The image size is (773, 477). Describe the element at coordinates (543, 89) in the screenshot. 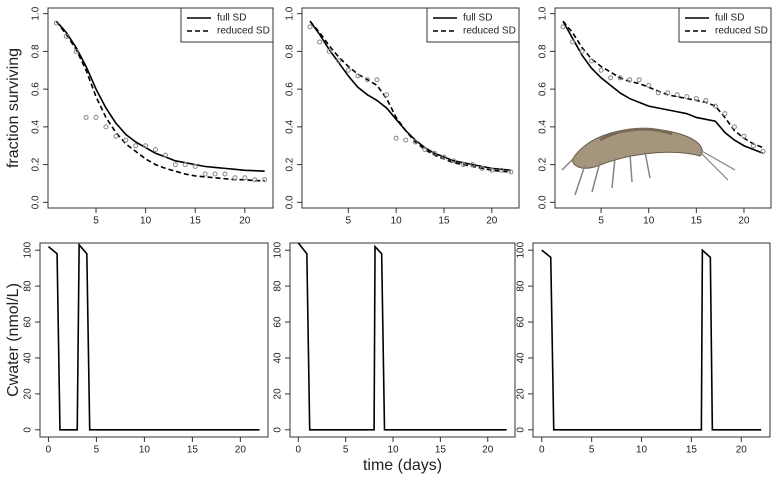

I see `y-tick-label: 0.6` at that location.